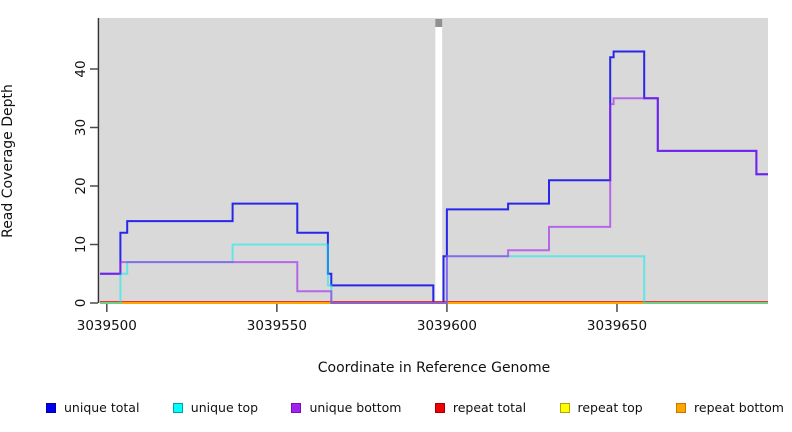 The image size is (792, 432). What do you see at coordinates (447, 326) in the screenshot?
I see `x-tick-label: 3039600` at bounding box center [447, 326].